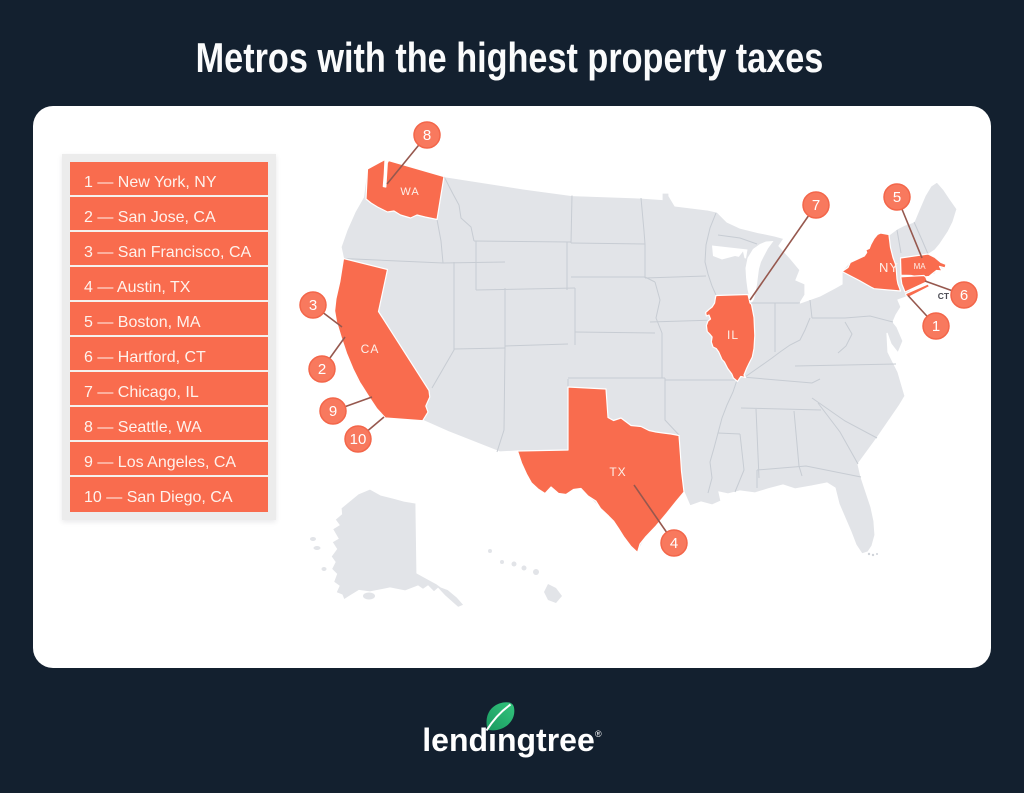 The height and width of the screenshot is (793, 1024). I want to click on svg-text: lendıngtree, so click(508, 740).